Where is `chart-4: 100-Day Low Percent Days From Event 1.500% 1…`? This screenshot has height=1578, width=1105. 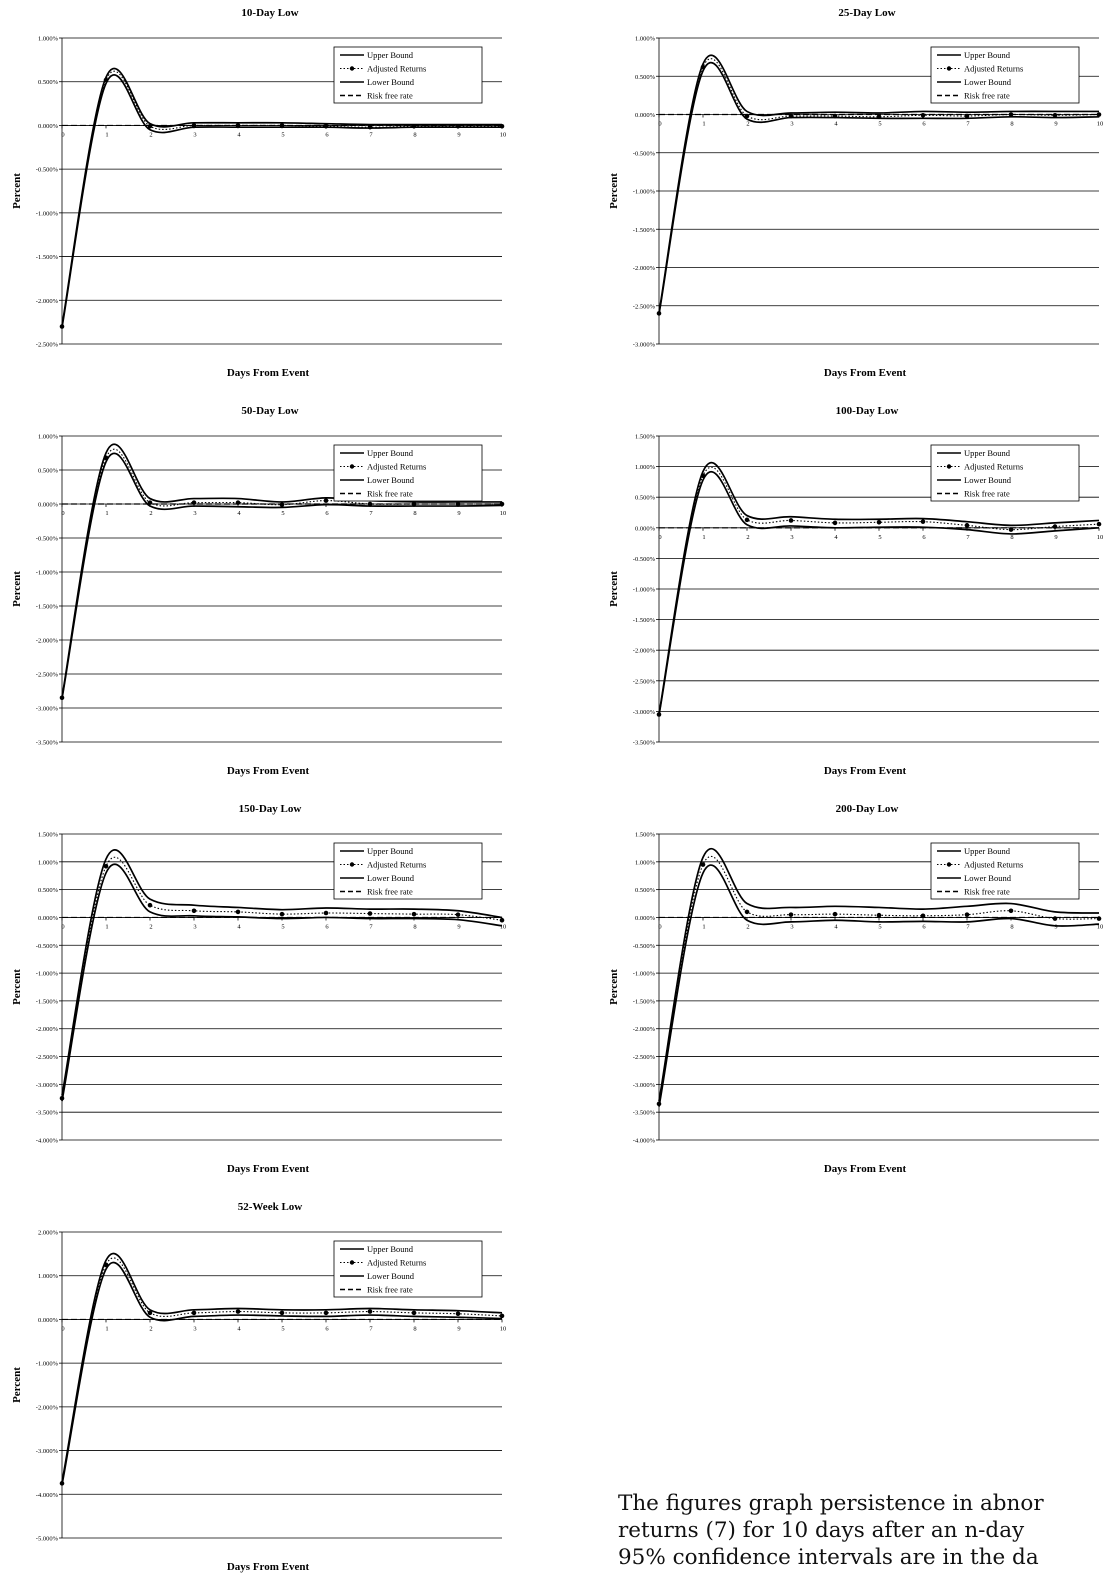
chart-4: 100-Day Low Percent Days From Event 1.500% 1… is located at coordinates (855, 591).